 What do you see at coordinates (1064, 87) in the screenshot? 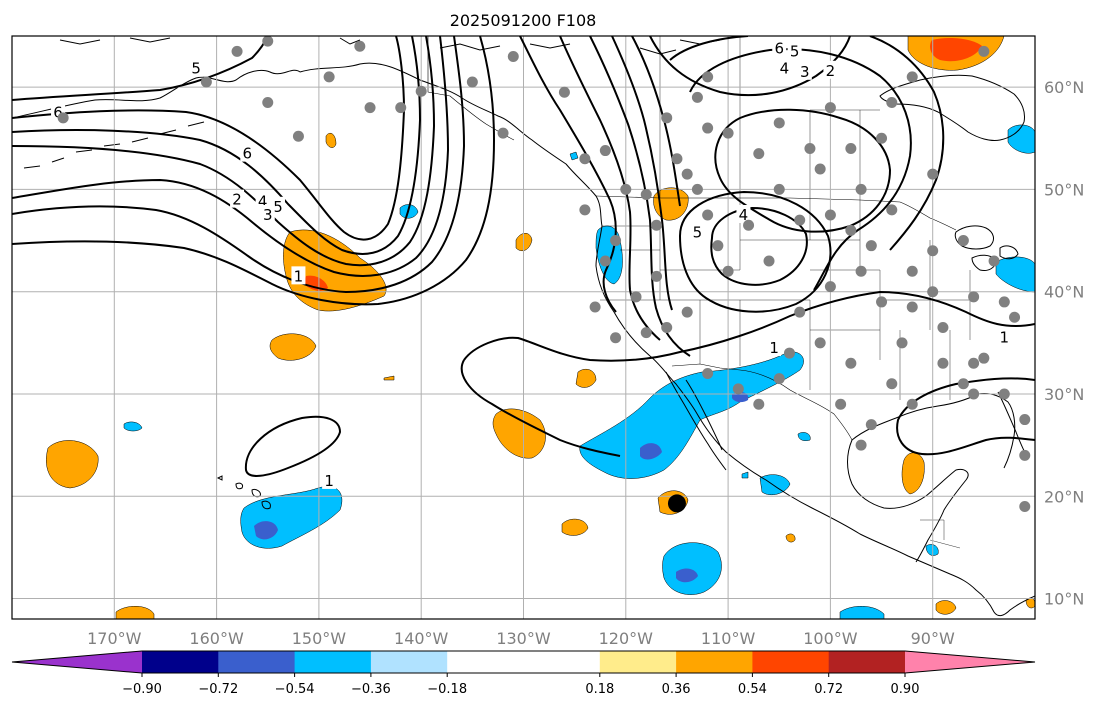
I see `latitude-tick-label: 60°N` at bounding box center [1064, 87].